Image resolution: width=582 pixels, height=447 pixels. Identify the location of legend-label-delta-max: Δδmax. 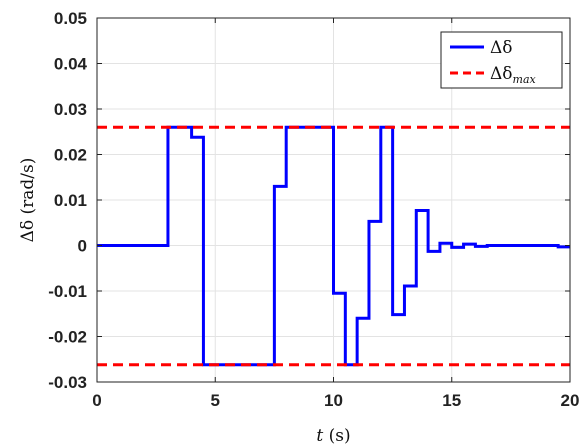
(513, 75).